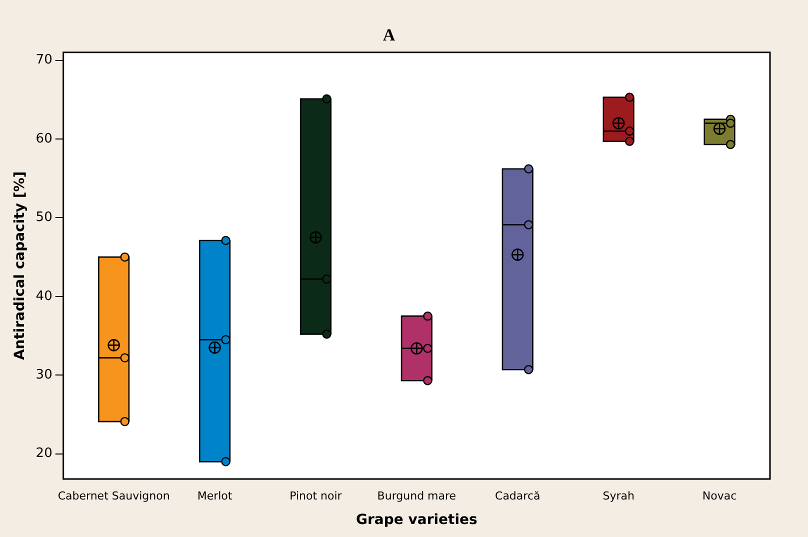  I want to click on y-tick-label: 50, so click(44, 218).